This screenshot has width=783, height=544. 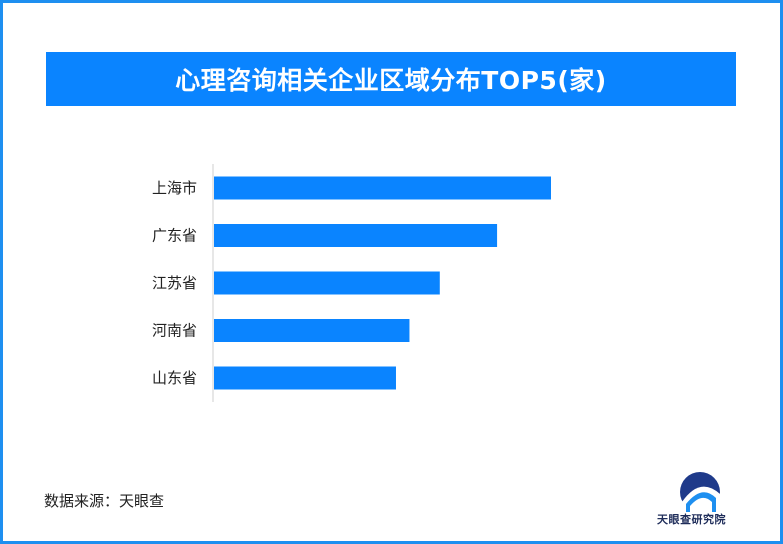 I want to click on category-label-0: 上海市, so click(x=174, y=188).